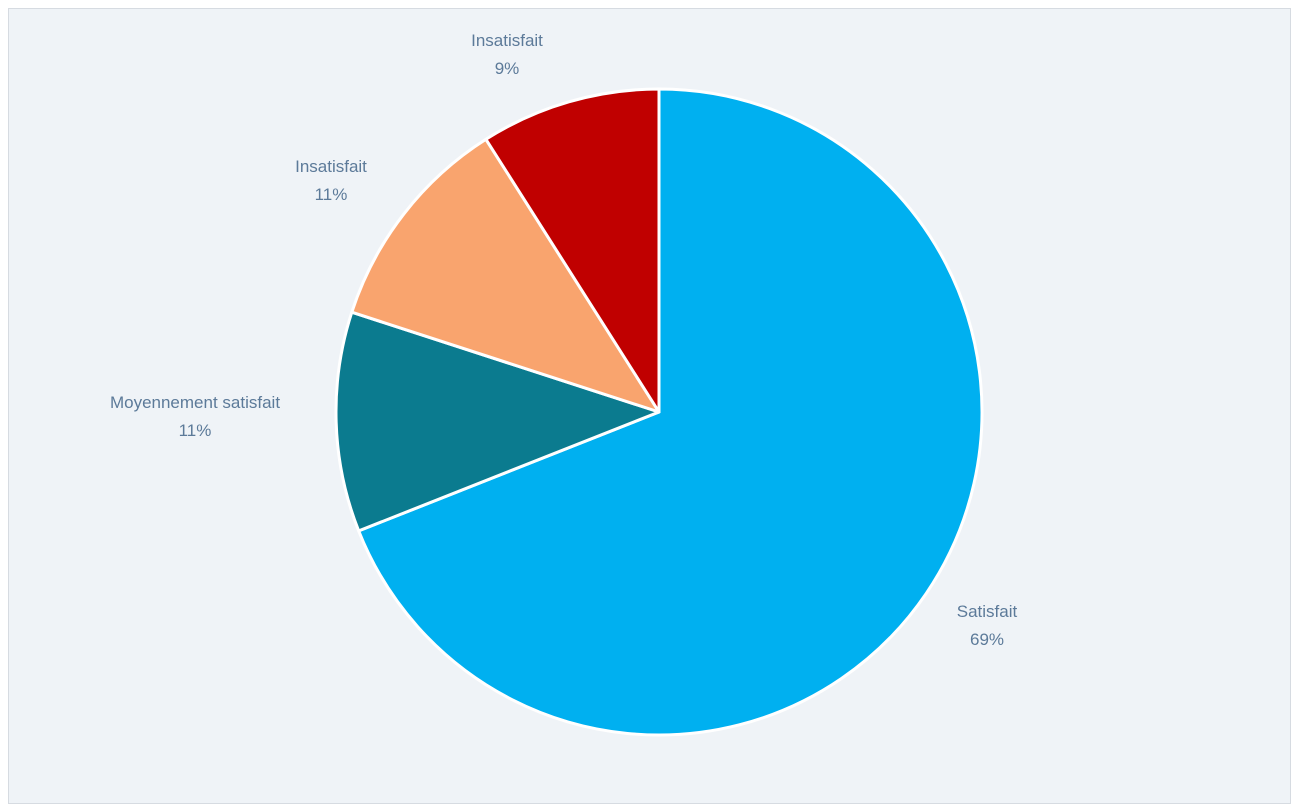 The width and height of the screenshot is (1301, 812). Describe the element at coordinates (507, 68) in the screenshot. I see `slice-label-percent: 9%` at that location.